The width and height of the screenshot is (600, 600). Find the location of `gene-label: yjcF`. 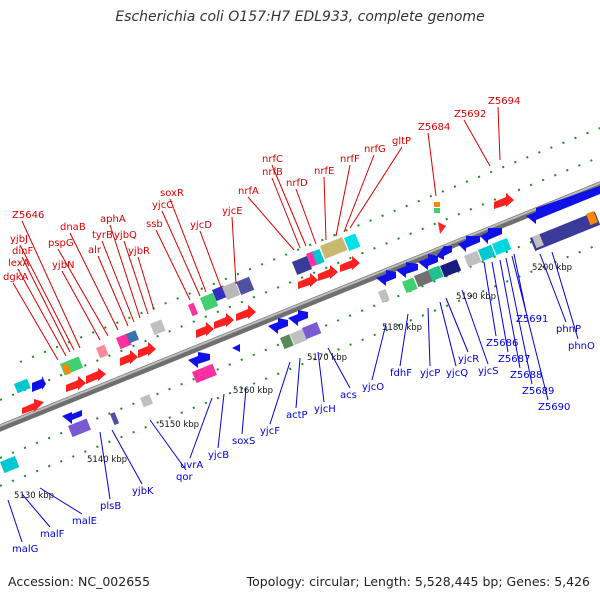

gene-label: yjcF is located at coordinates (270, 431).